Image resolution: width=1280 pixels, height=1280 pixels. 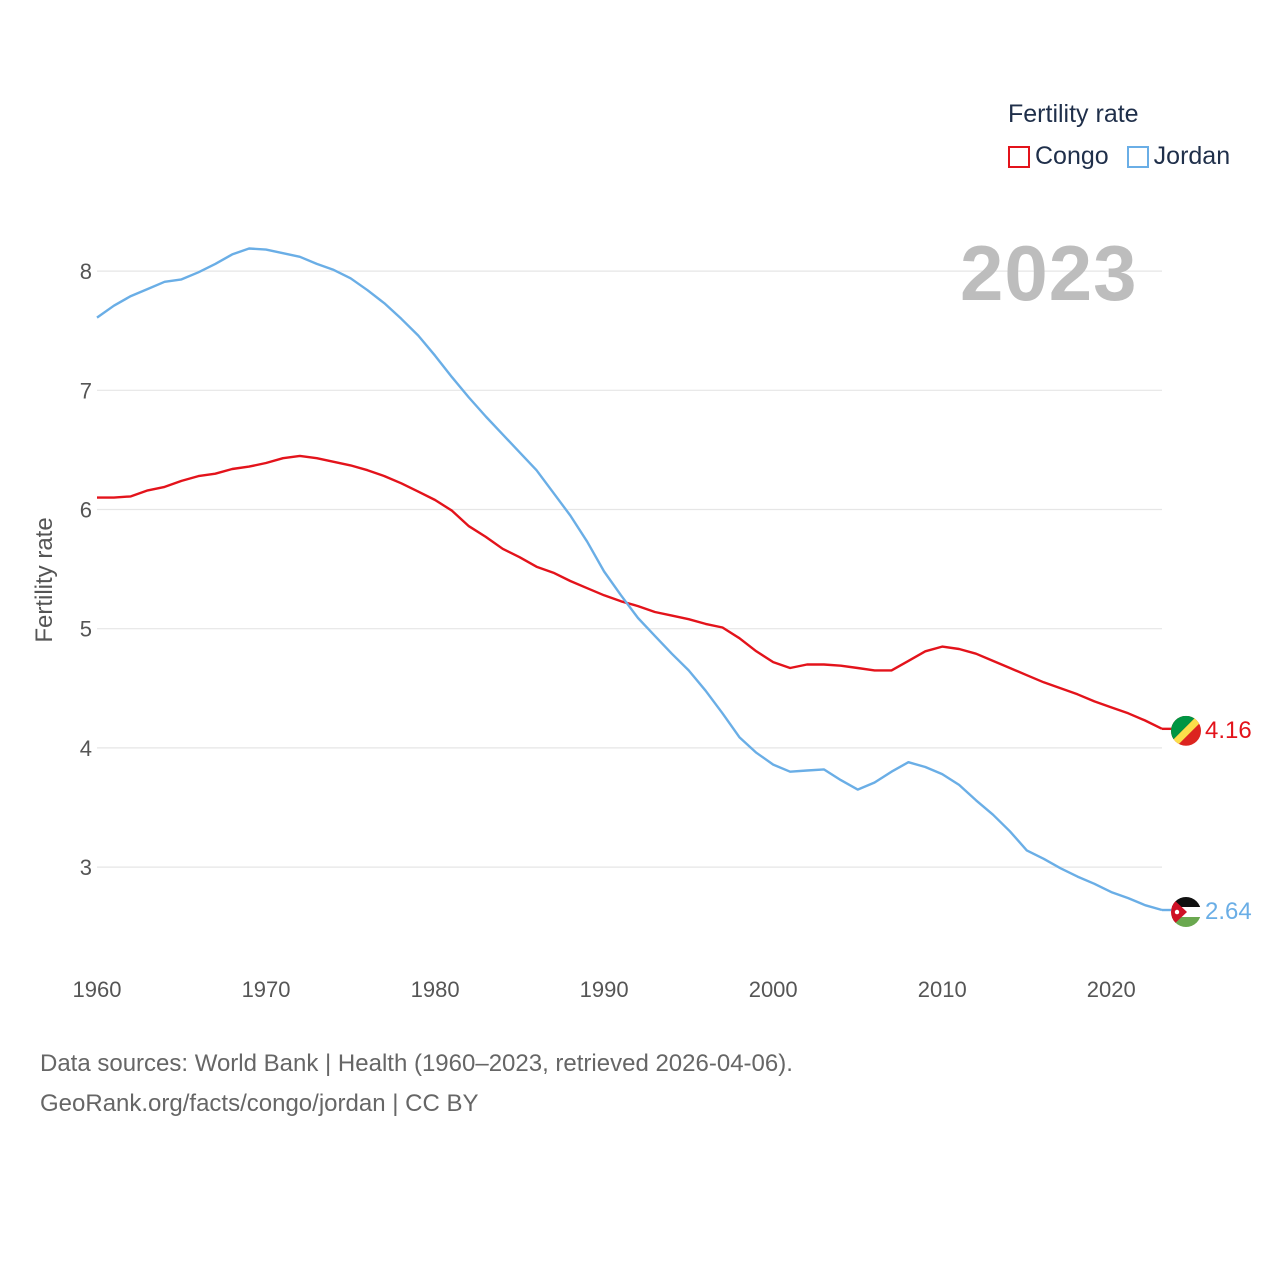 I want to click on x-tick-label: 1970, so click(x=266, y=989).